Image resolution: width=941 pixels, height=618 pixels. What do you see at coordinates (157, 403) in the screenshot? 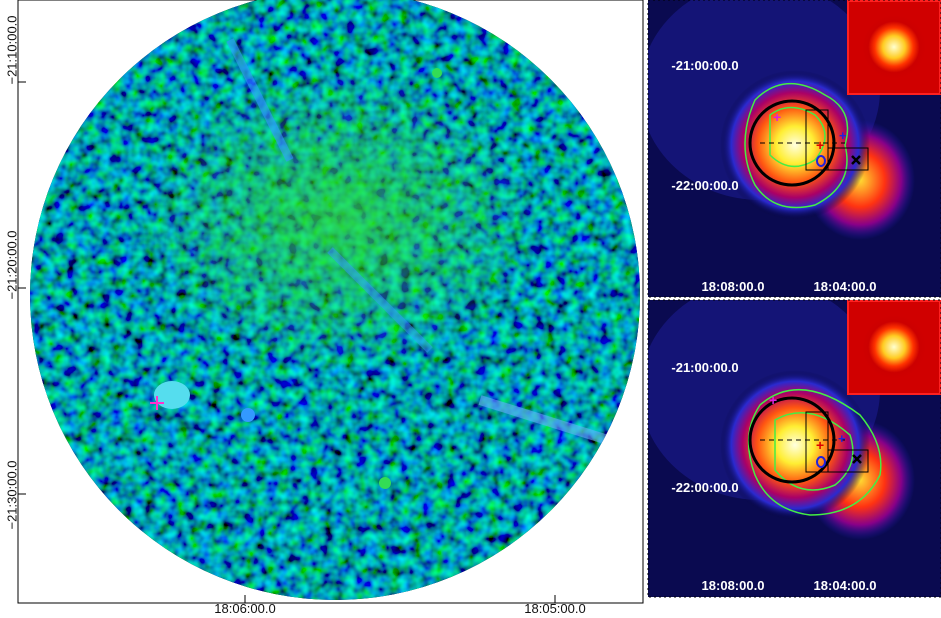
I see `marker` at bounding box center [157, 403].